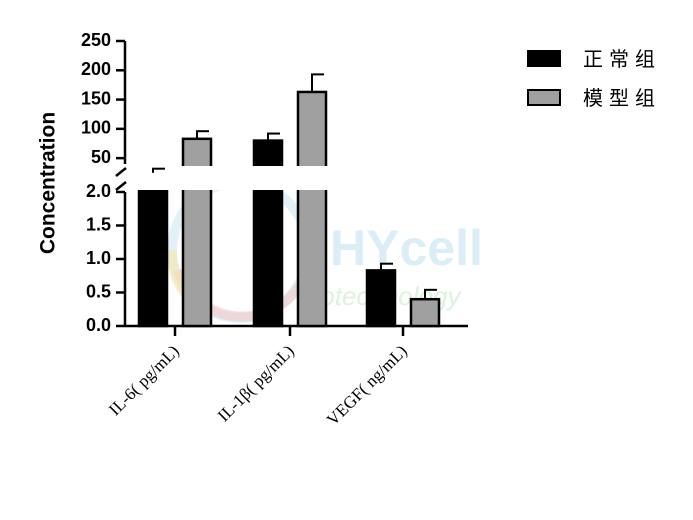 The image size is (693, 520). Describe the element at coordinates (48, 183) in the screenshot. I see `y-axis-label: Concentration` at that location.